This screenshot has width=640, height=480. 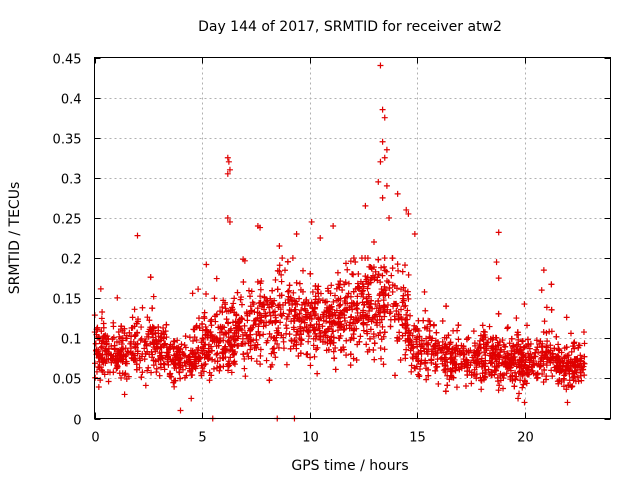 What do you see at coordinates (67, 140) in the screenshot?
I see `y-tick-label: 0.35` at bounding box center [67, 140].